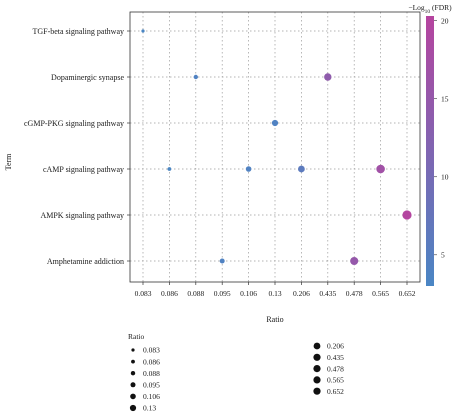 The width and height of the screenshot is (474, 418). I want to click on y-tick-label: cAMP signaling pathway, so click(83, 169).